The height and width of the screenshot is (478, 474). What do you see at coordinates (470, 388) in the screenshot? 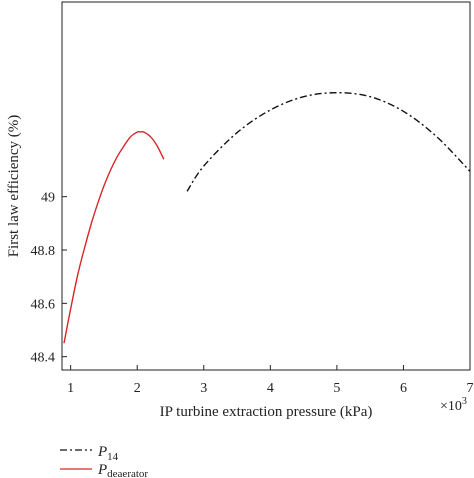
I see `x-tick-label: 7` at bounding box center [470, 388].